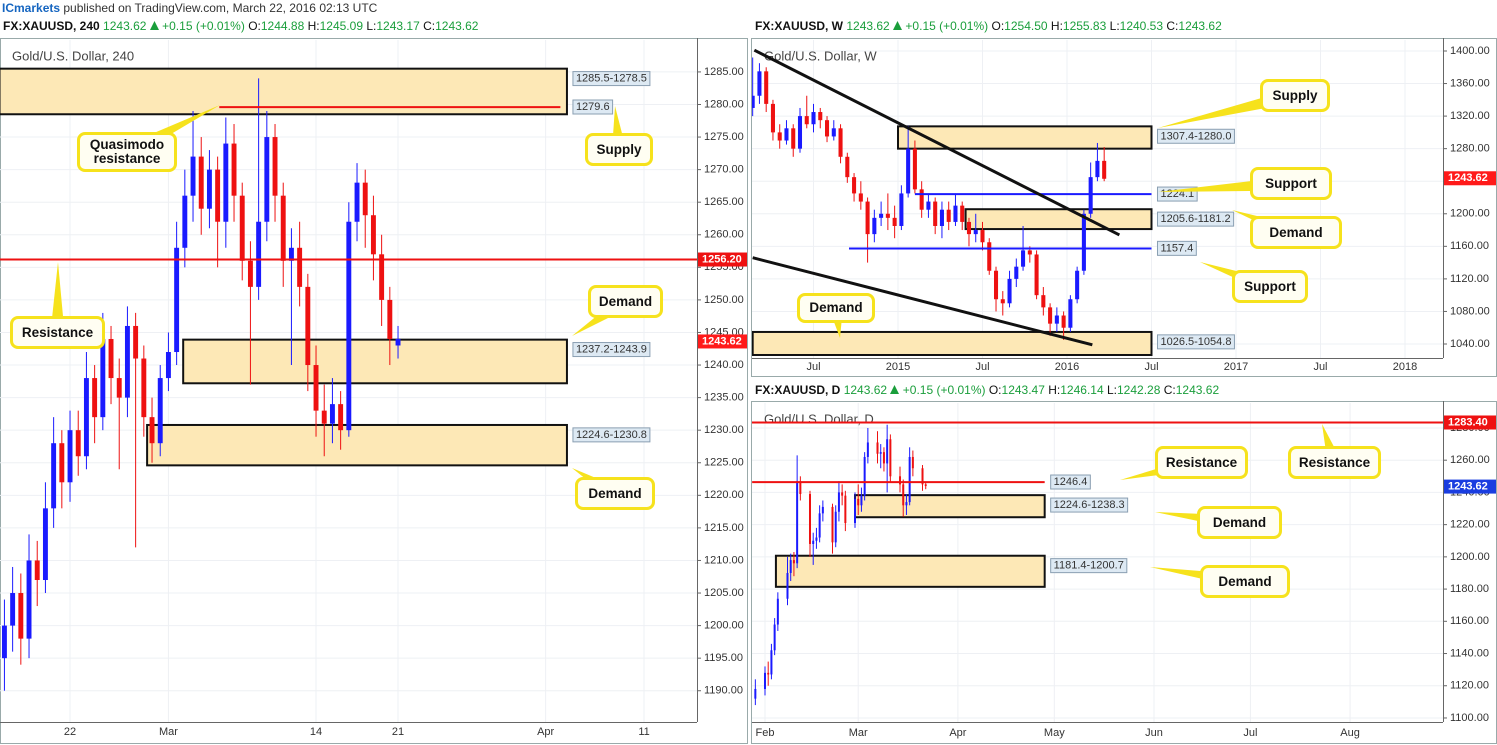 The height and width of the screenshot is (745, 1497). What do you see at coordinates (619, 149) in the screenshot?
I see `callout: Supply` at bounding box center [619, 149].